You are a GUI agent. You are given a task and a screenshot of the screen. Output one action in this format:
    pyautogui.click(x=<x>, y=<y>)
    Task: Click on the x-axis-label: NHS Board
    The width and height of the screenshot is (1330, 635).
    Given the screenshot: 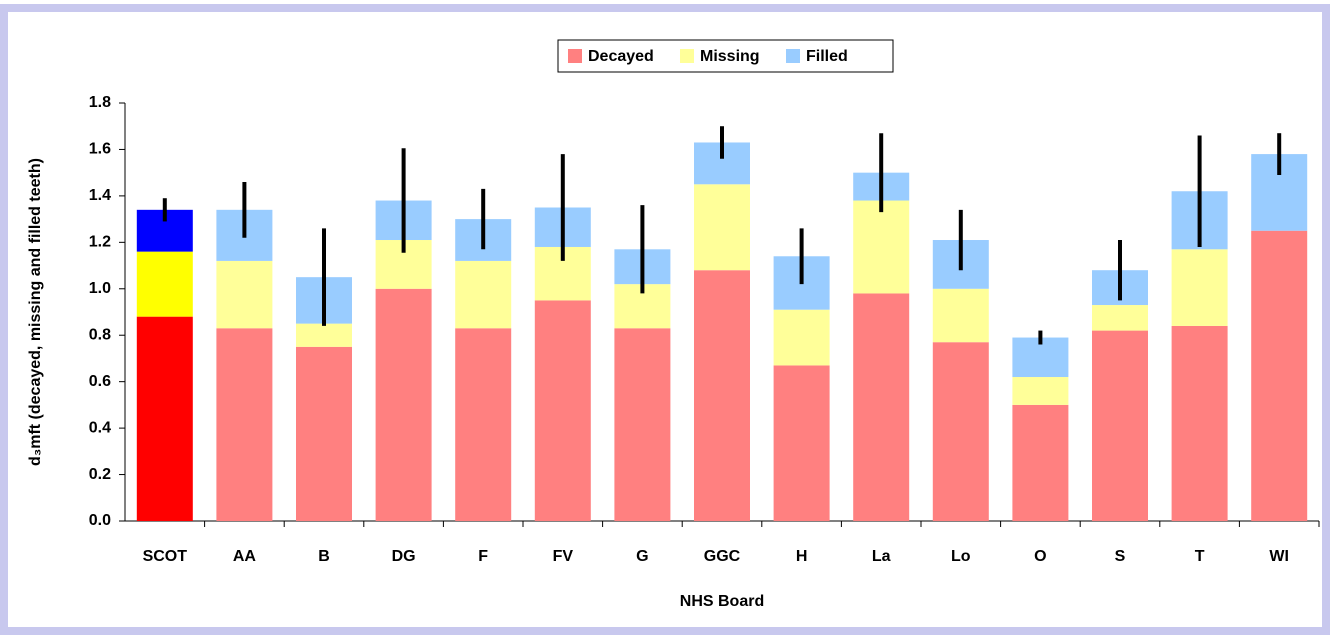 What is the action you would take?
    pyautogui.click(x=722, y=601)
    